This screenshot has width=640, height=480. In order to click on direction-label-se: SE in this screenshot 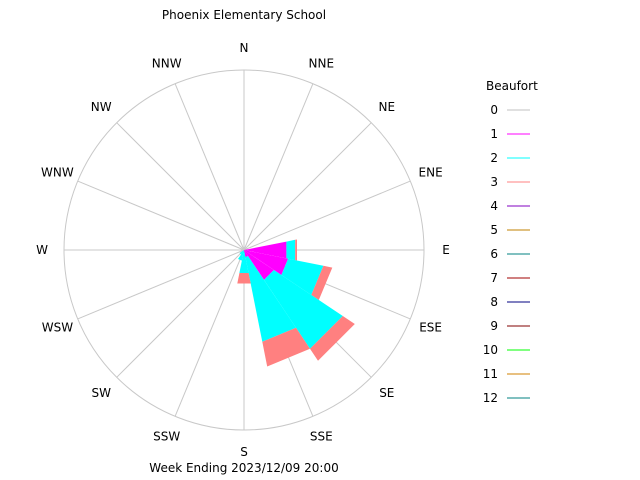, I will do `click(386, 393)`.